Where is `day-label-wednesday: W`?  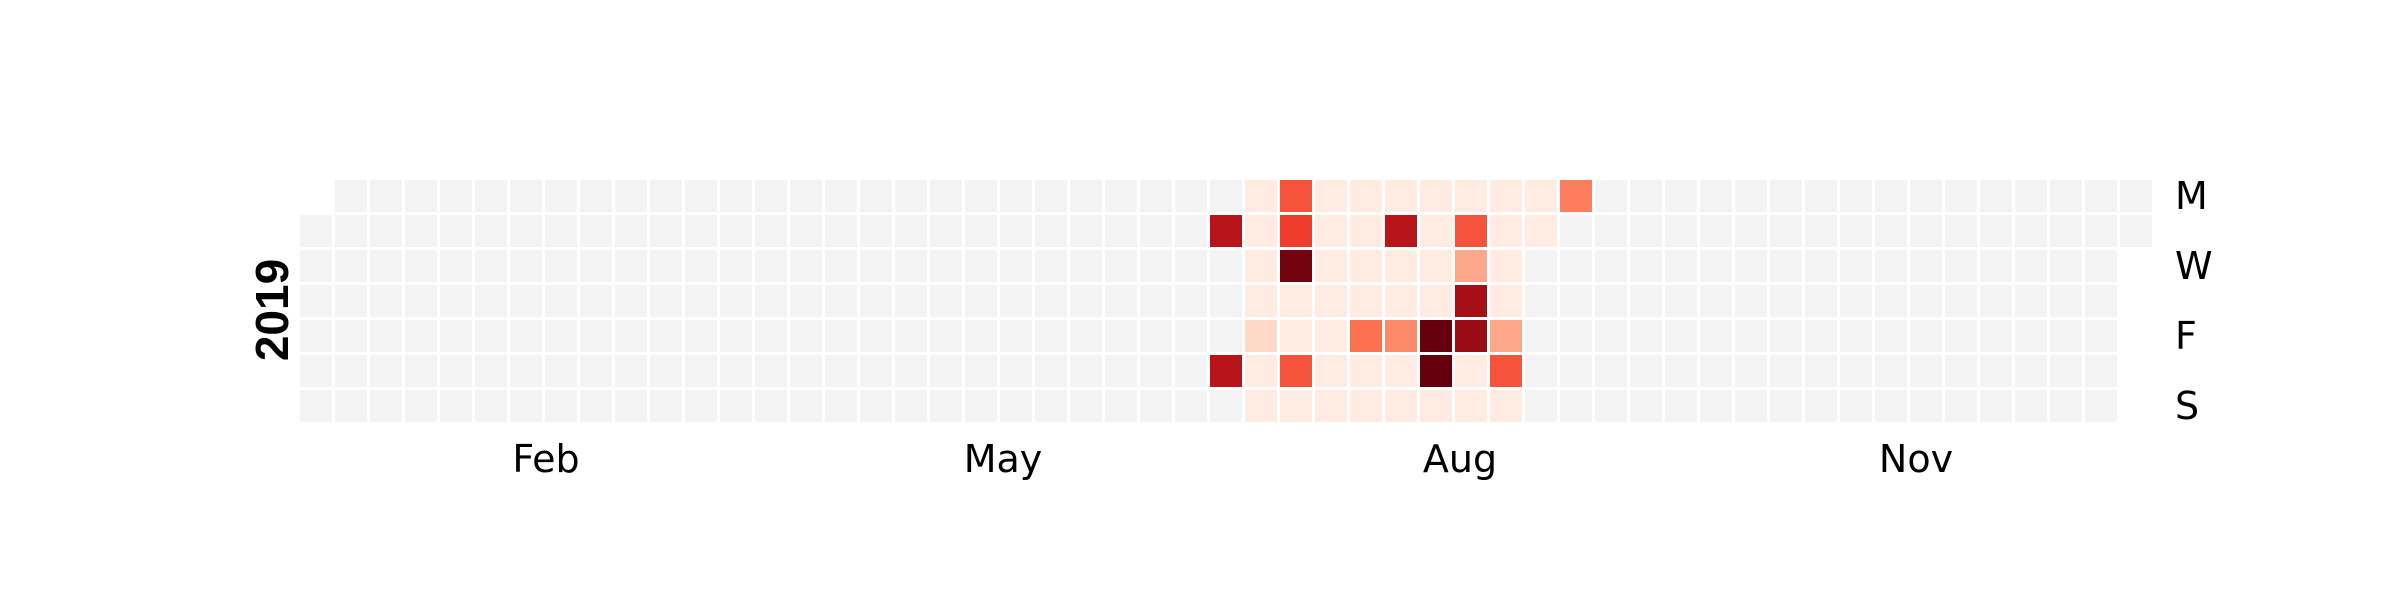
day-label-wednesday: W is located at coordinates (2194, 266).